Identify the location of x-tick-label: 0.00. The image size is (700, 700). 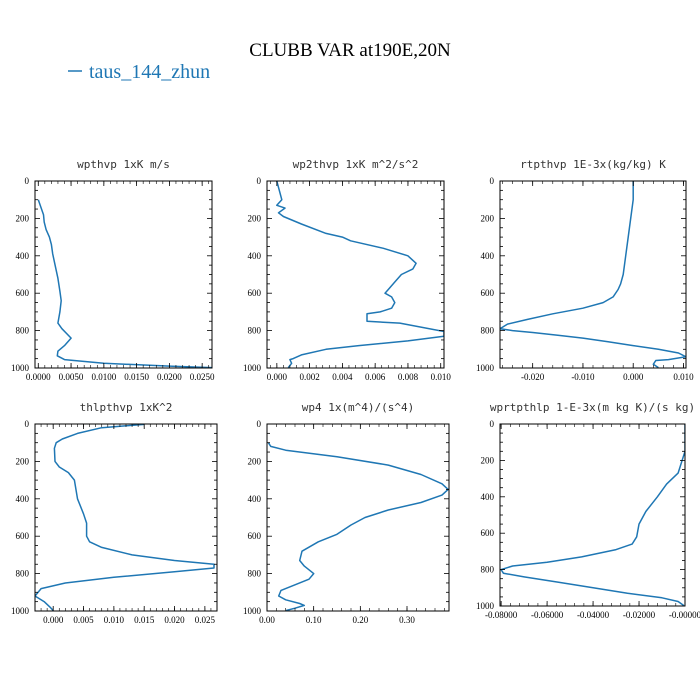
(267, 620).